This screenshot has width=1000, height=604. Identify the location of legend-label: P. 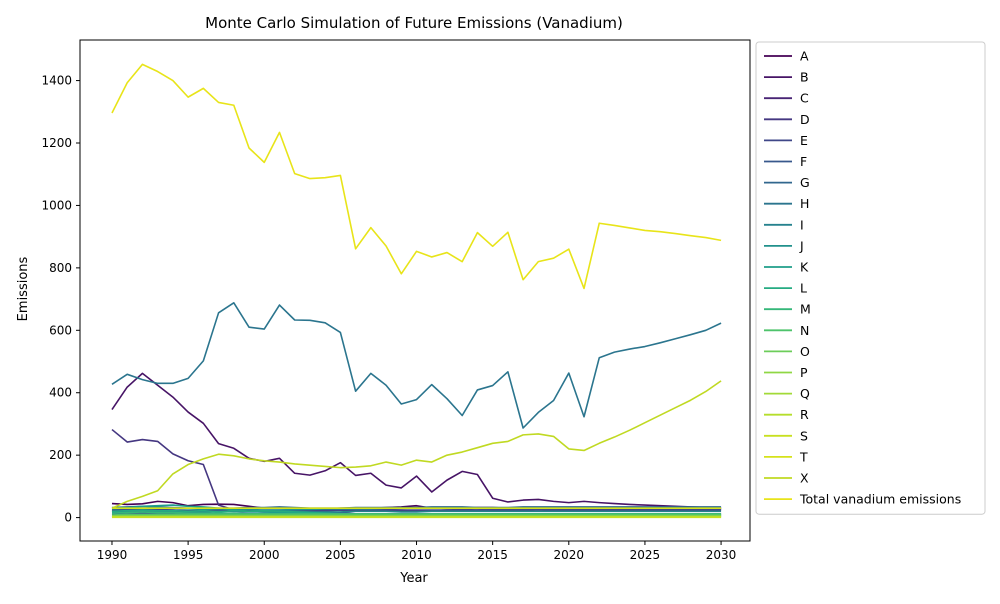
(804, 372).